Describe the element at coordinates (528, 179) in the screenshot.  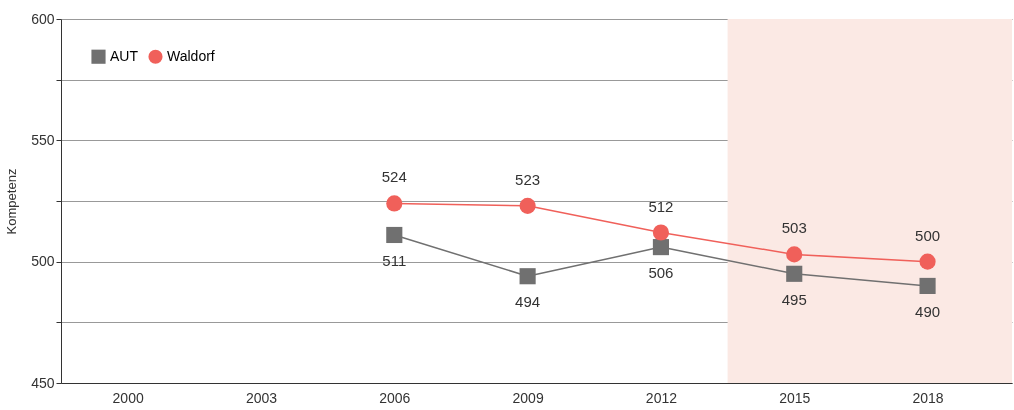
I see `data-label: 523` at that location.